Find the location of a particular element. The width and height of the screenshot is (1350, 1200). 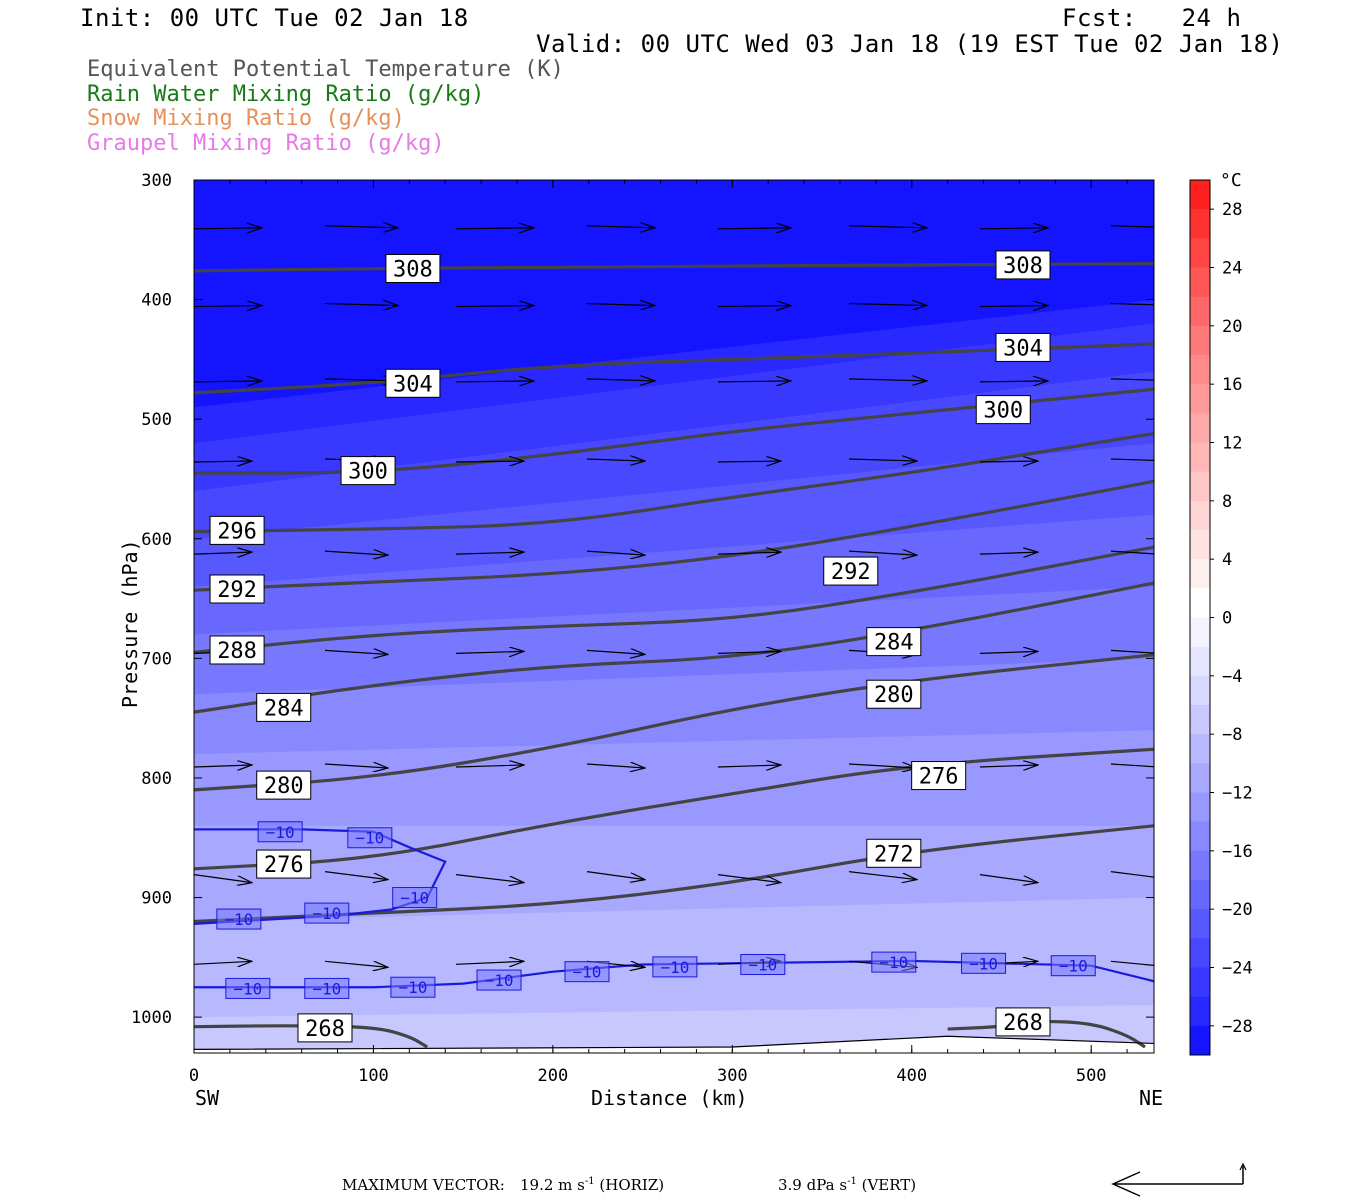

theta-e-label: 276 is located at coordinates (284, 865).